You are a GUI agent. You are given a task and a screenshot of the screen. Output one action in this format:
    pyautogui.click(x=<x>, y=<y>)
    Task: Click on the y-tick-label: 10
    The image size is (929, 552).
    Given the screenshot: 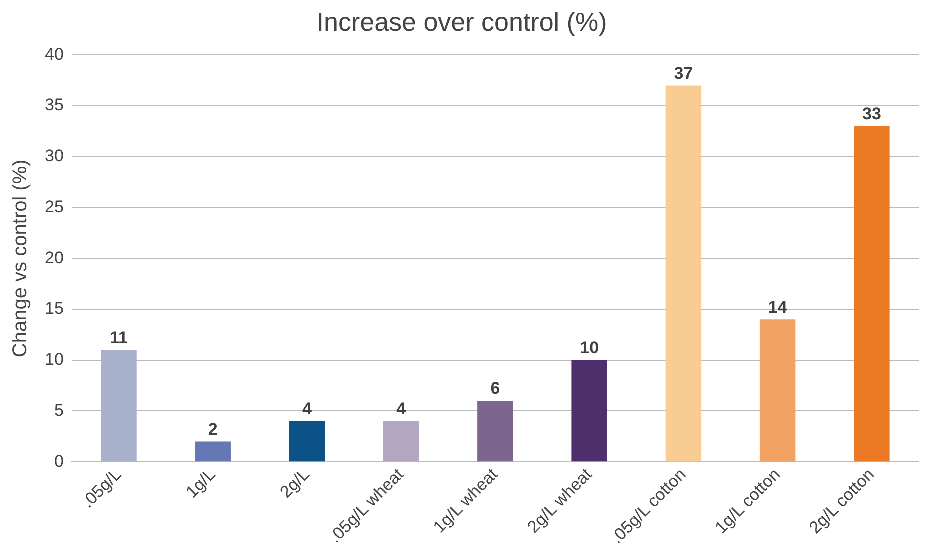 What is the action you would take?
    pyautogui.click(x=54, y=360)
    